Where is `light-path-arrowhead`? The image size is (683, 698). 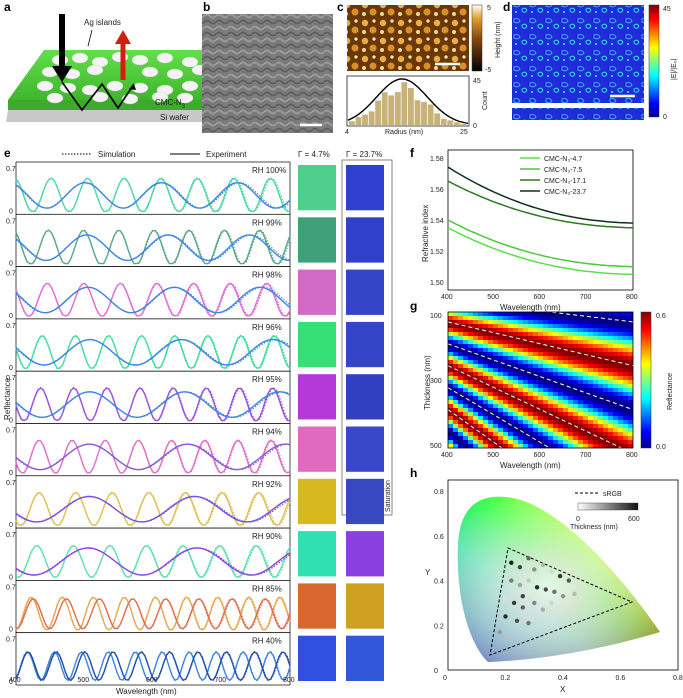 light-path-arrowhead is located at coordinates (132, 87).